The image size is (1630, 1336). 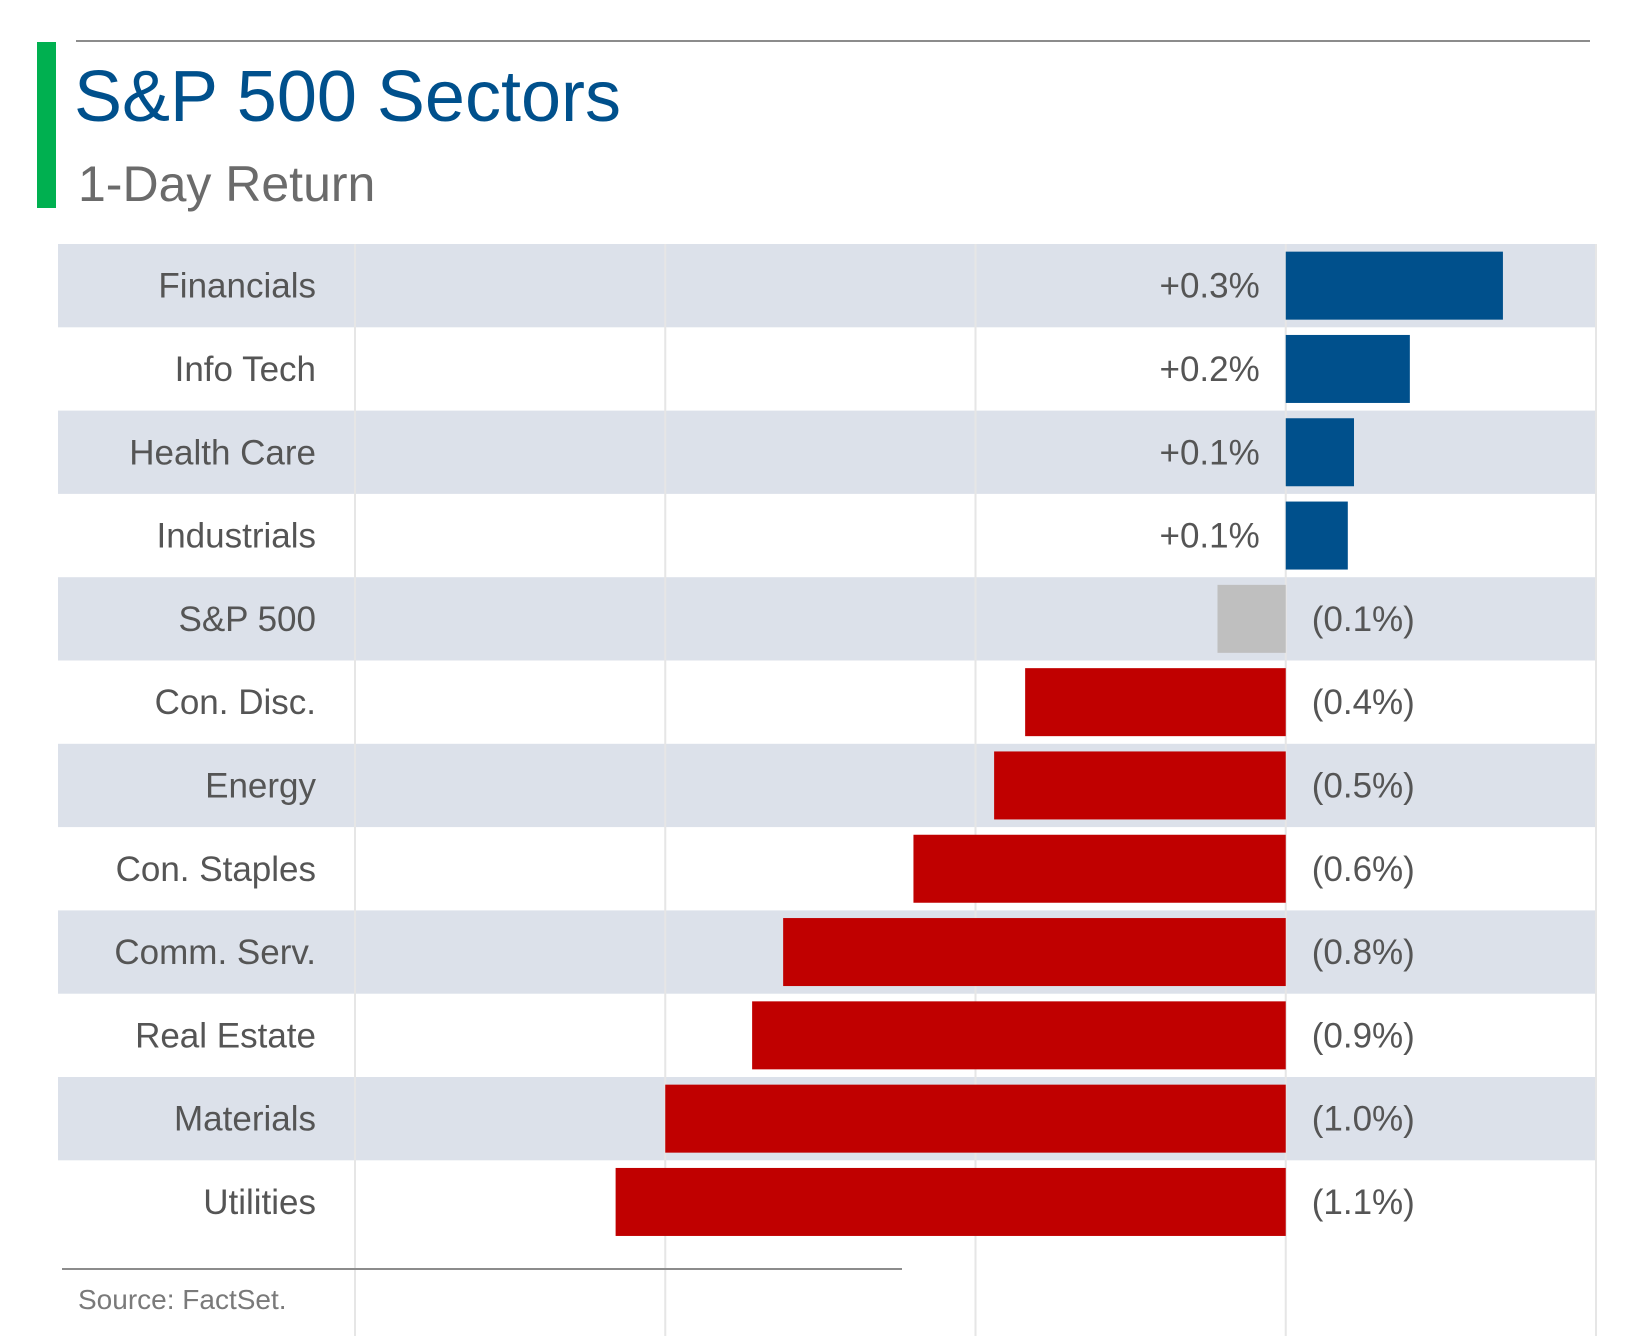 What do you see at coordinates (1363, 869) in the screenshot?
I see `data-label: (0.6%)` at bounding box center [1363, 869].